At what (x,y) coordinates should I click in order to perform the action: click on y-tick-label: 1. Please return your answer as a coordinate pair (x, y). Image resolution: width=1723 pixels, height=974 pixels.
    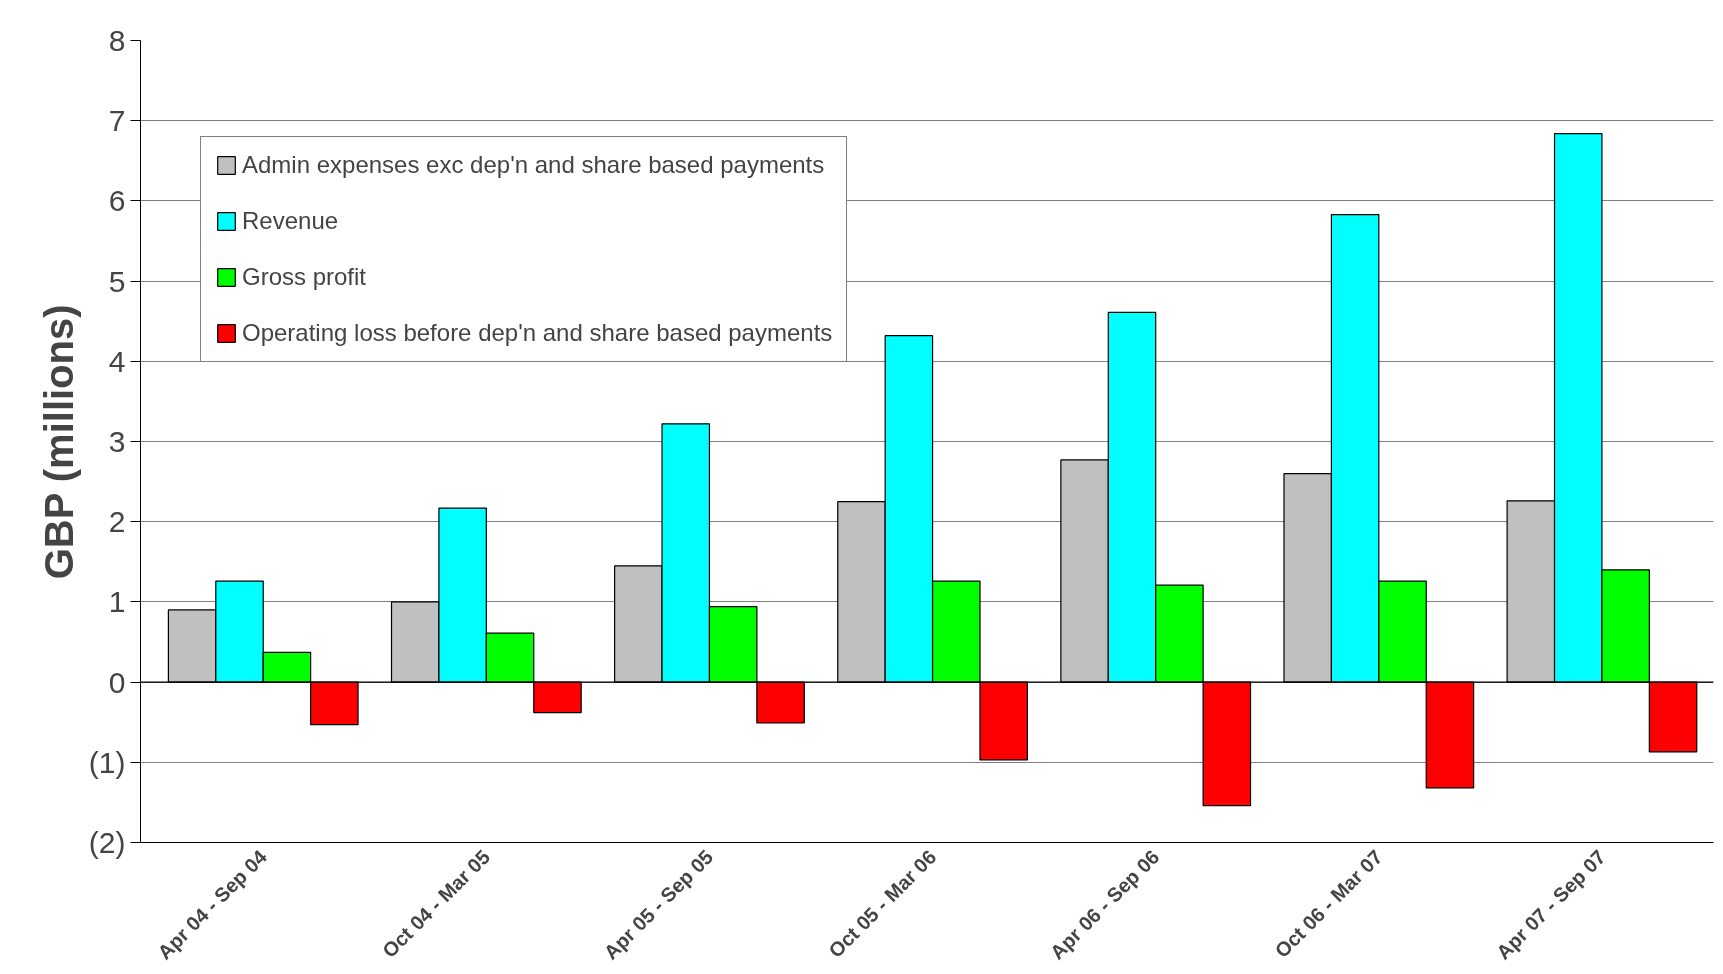
    Looking at the image, I should click on (117, 602).